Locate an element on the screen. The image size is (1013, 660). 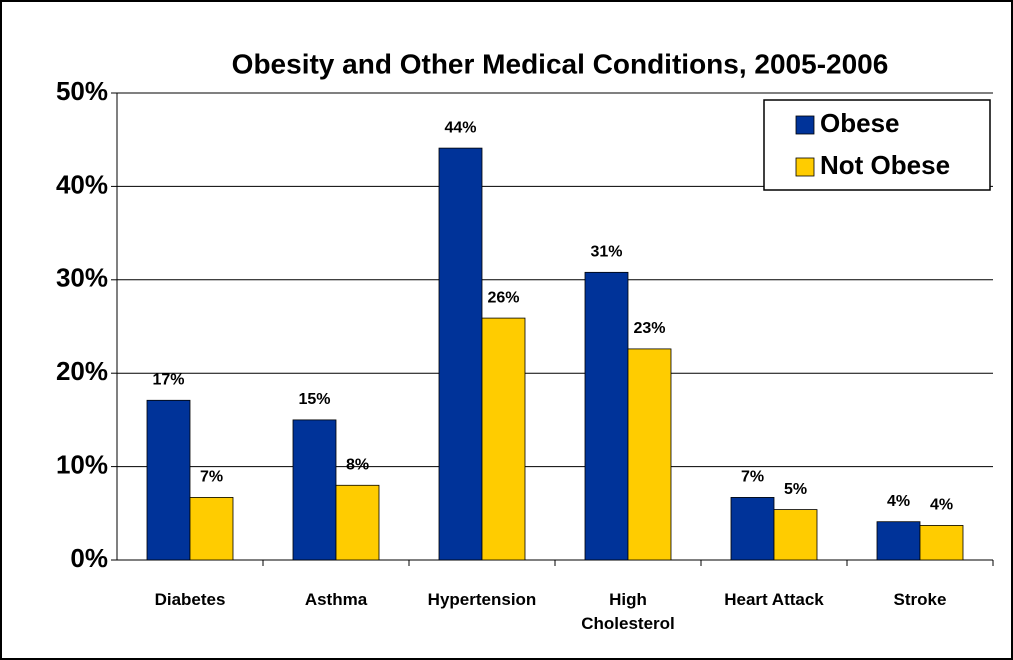
y-tick-label: 10% is located at coordinates (82, 464).